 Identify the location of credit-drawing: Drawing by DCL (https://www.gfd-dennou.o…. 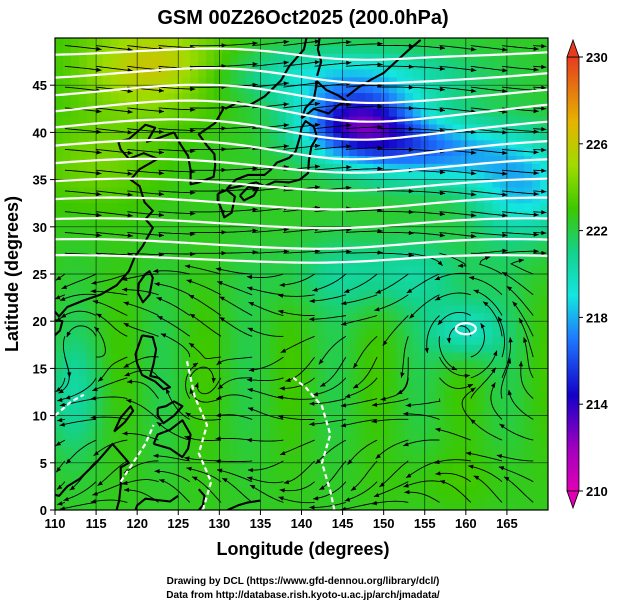
(303, 581).